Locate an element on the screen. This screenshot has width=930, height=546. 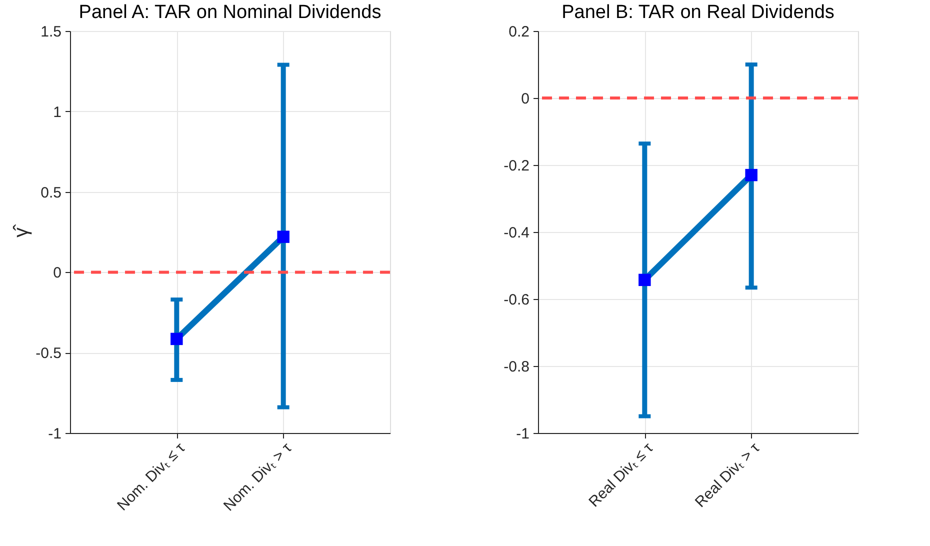
y-tick-label: 1 is located at coordinates (57, 112).